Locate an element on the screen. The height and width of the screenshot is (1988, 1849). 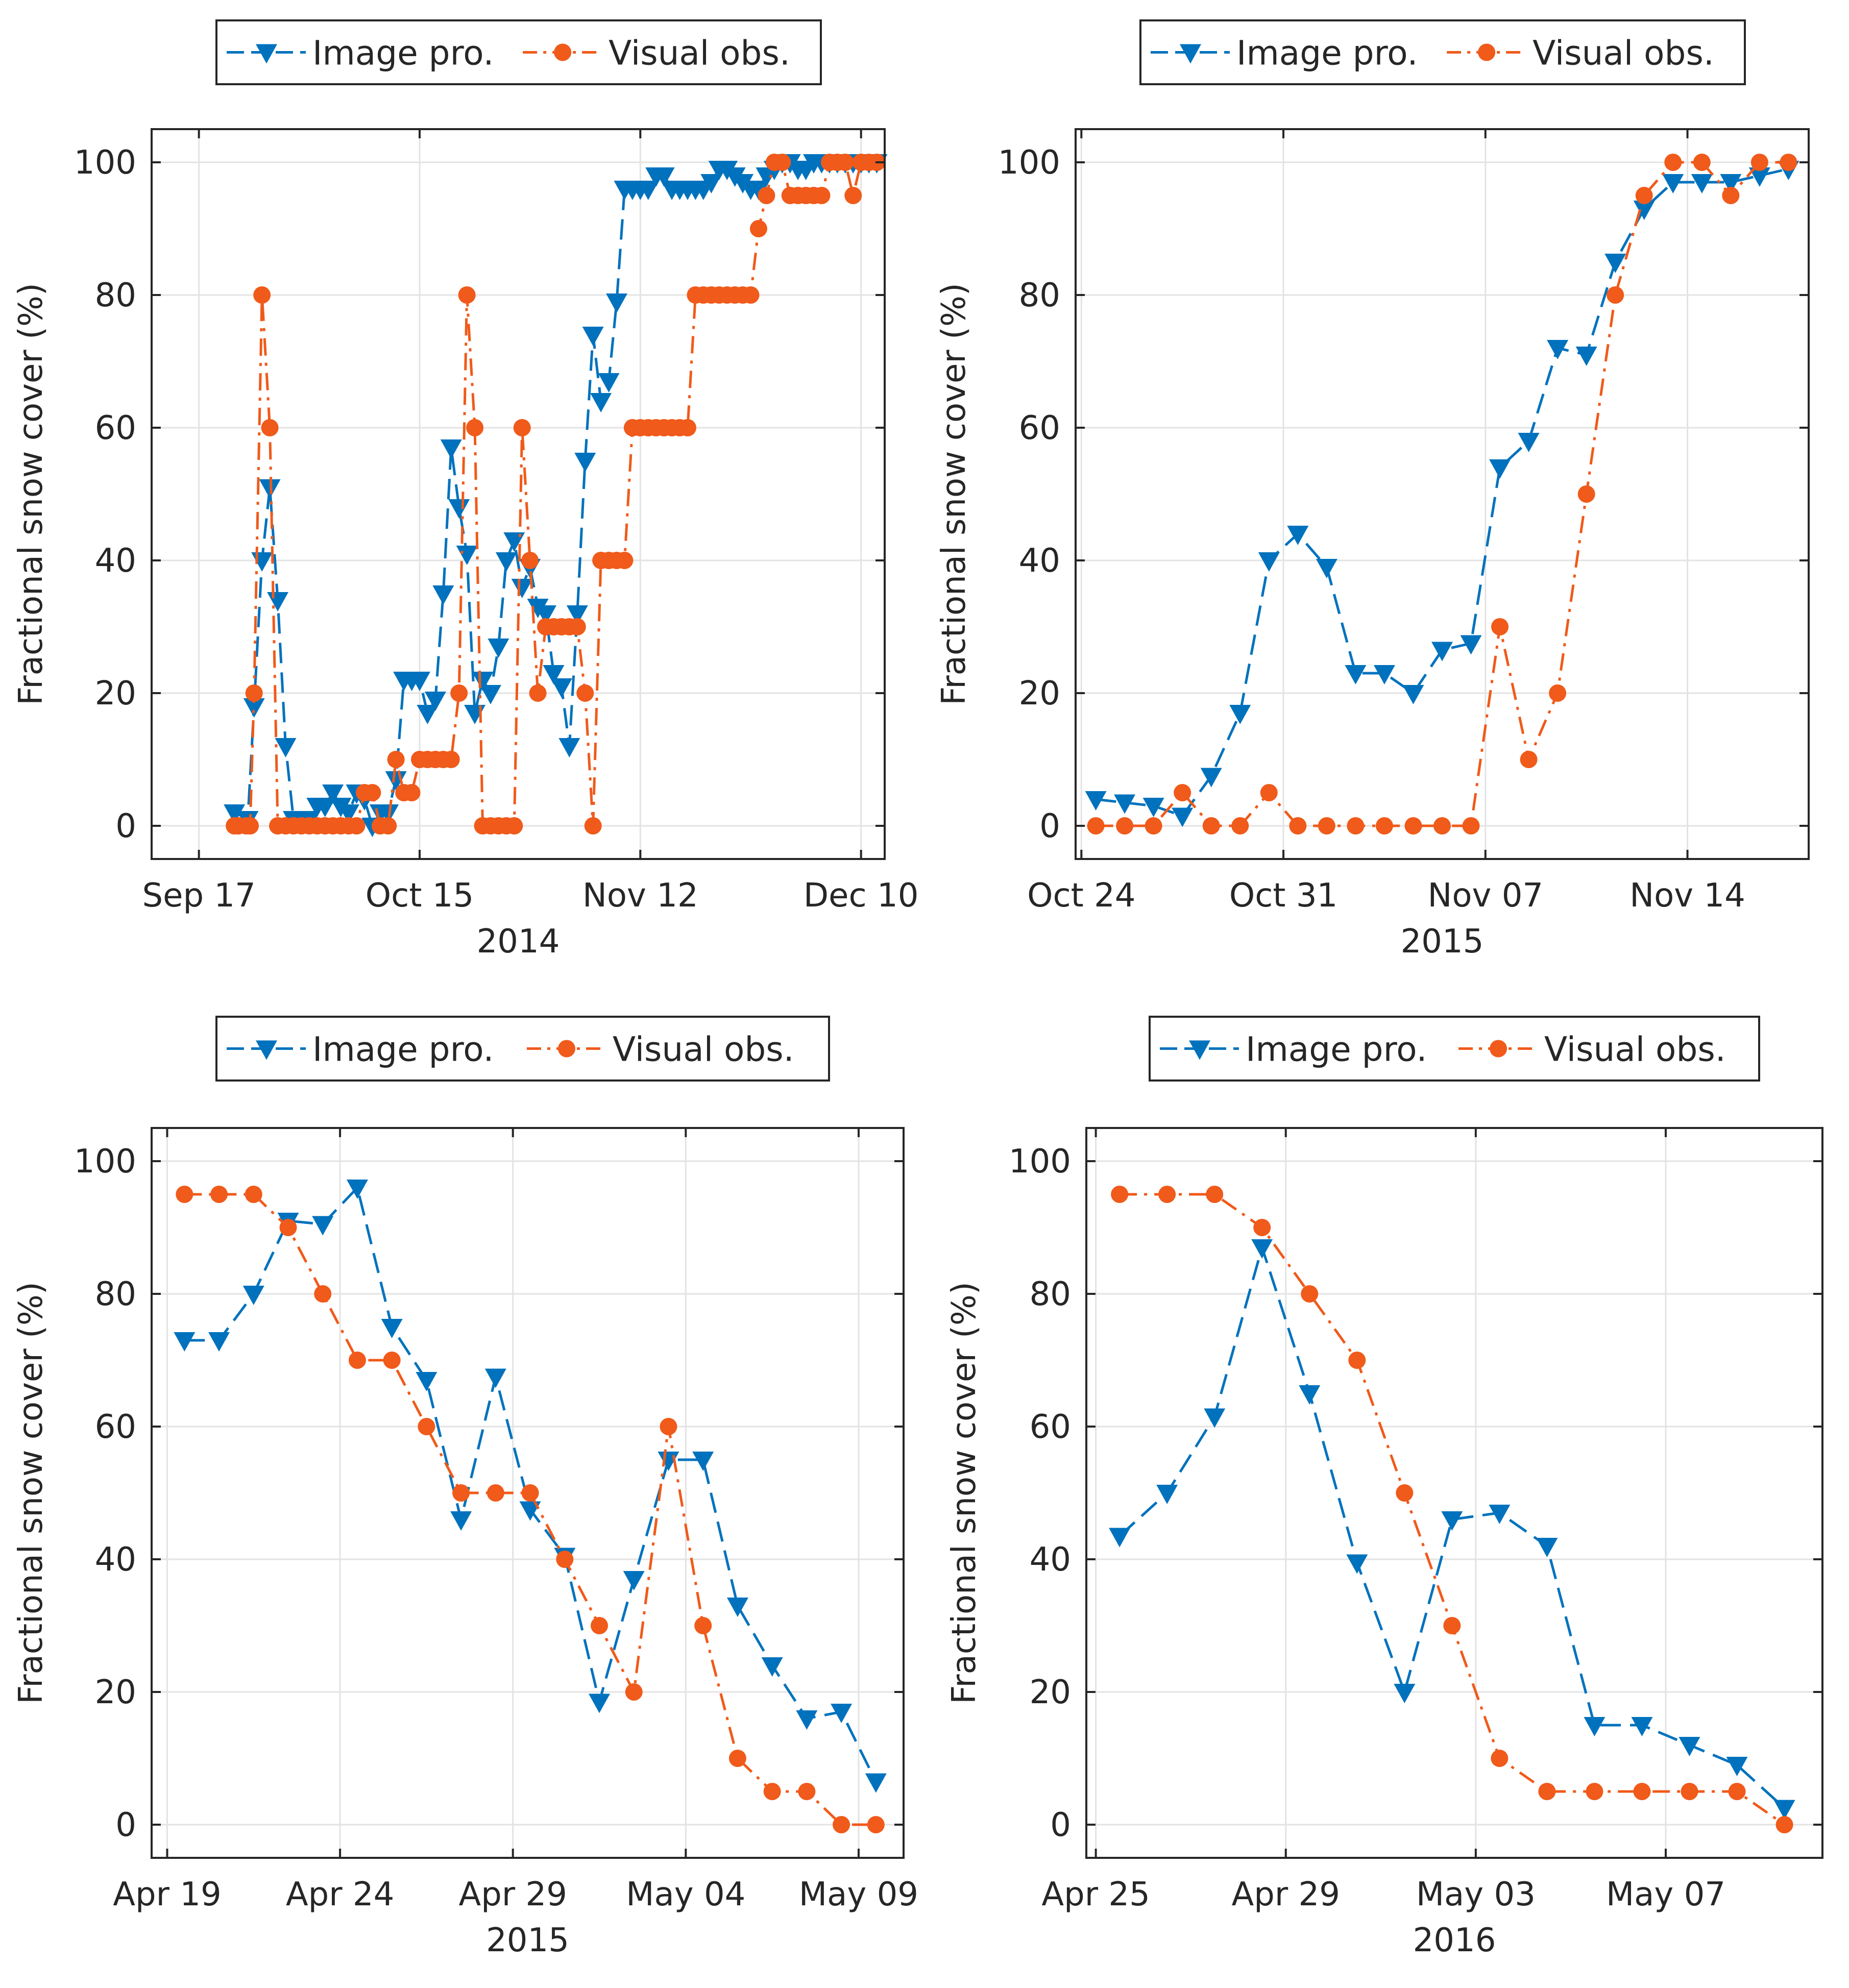
y-tick-label: 60 is located at coordinates (115, 1427).